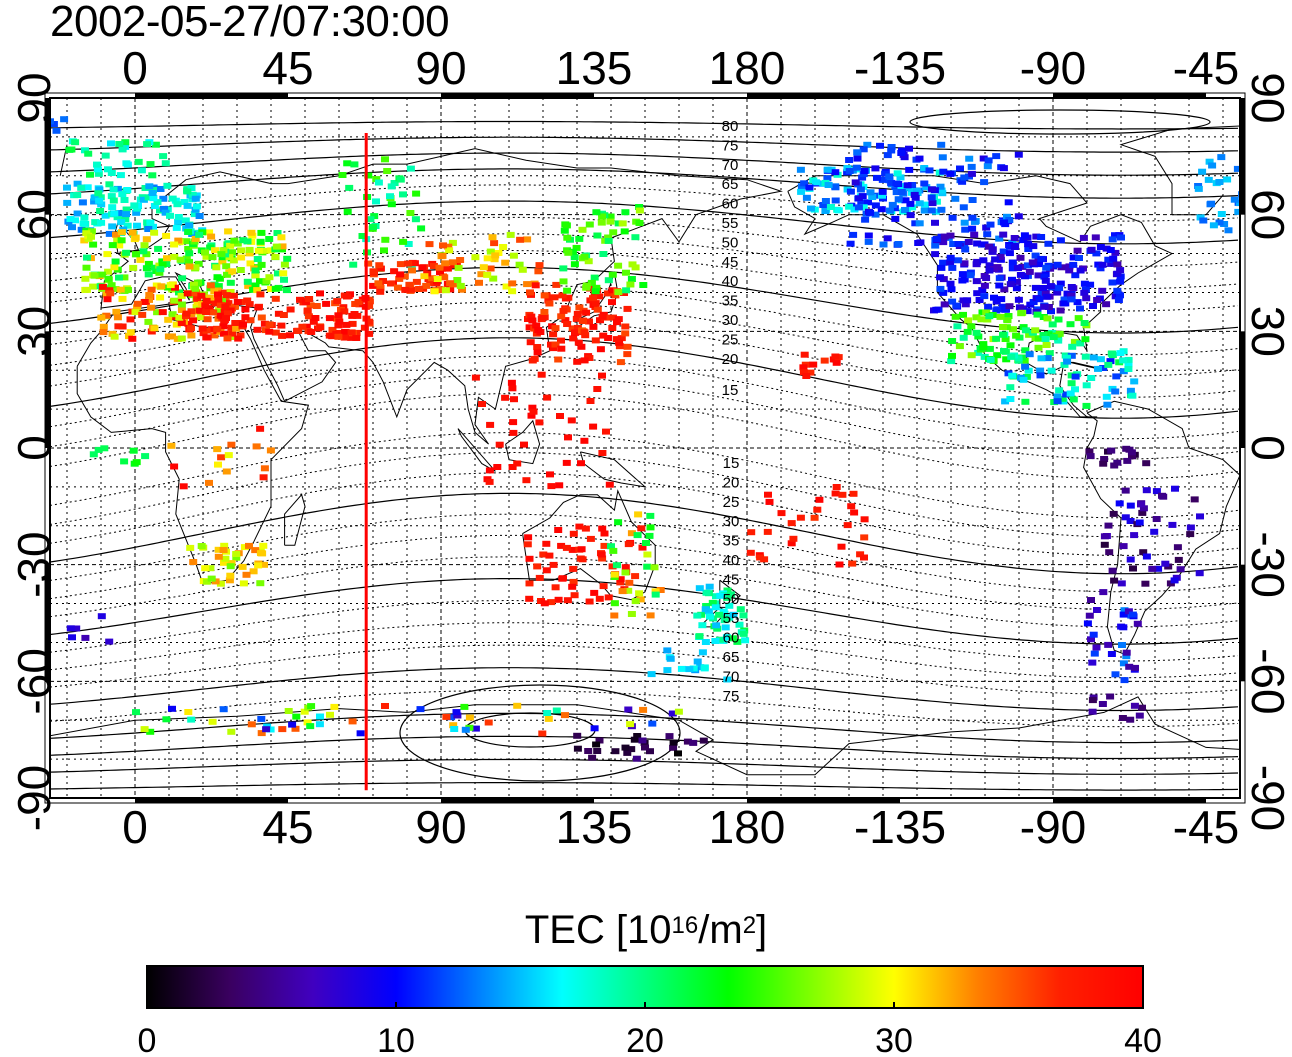 This screenshot has height=1057, width=1292. I want to click on border-bar, so click(1129, 95).